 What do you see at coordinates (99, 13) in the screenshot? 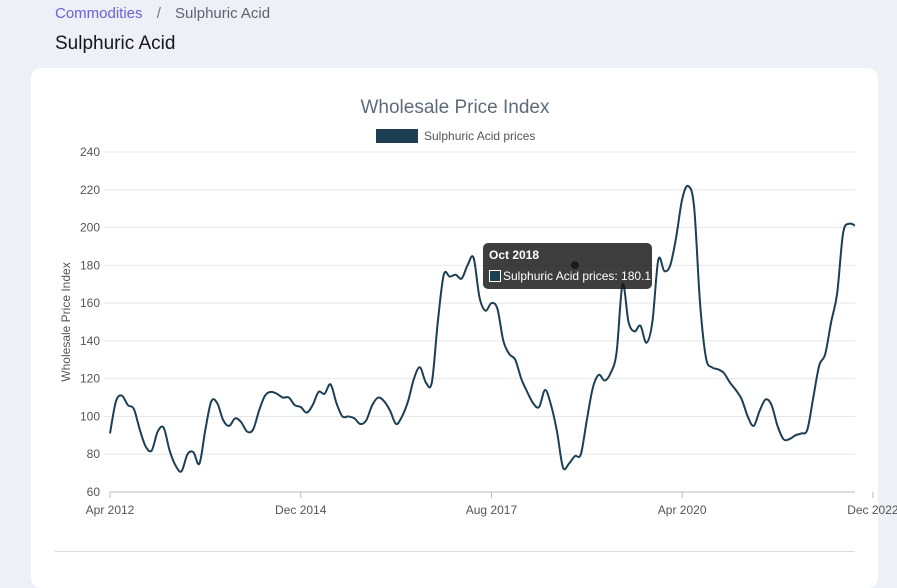
I see `breadcrumb-link-commodities: Commodities` at bounding box center [99, 13].